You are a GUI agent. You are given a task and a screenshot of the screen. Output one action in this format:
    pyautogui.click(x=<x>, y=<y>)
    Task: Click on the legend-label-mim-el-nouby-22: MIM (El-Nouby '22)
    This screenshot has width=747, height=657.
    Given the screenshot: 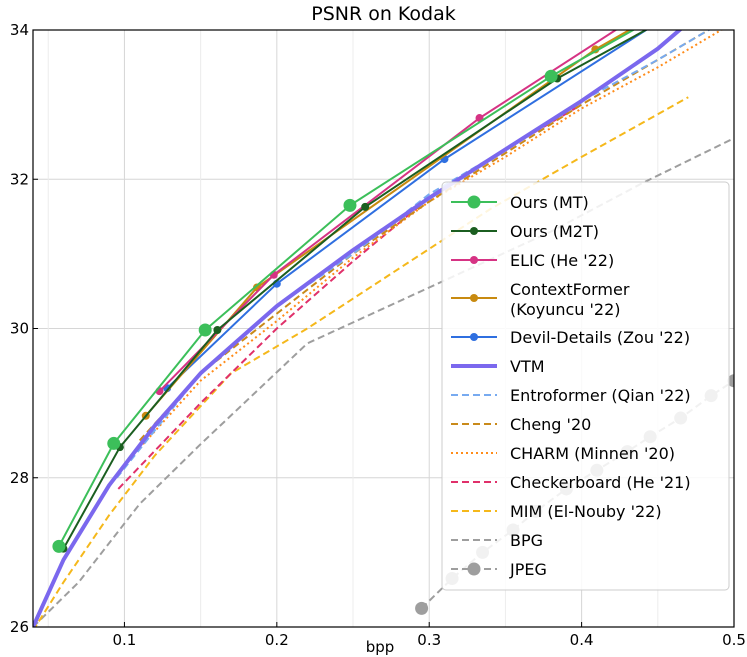 What is the action you would take?
    pyautogui.click(x=586, y=511)
    